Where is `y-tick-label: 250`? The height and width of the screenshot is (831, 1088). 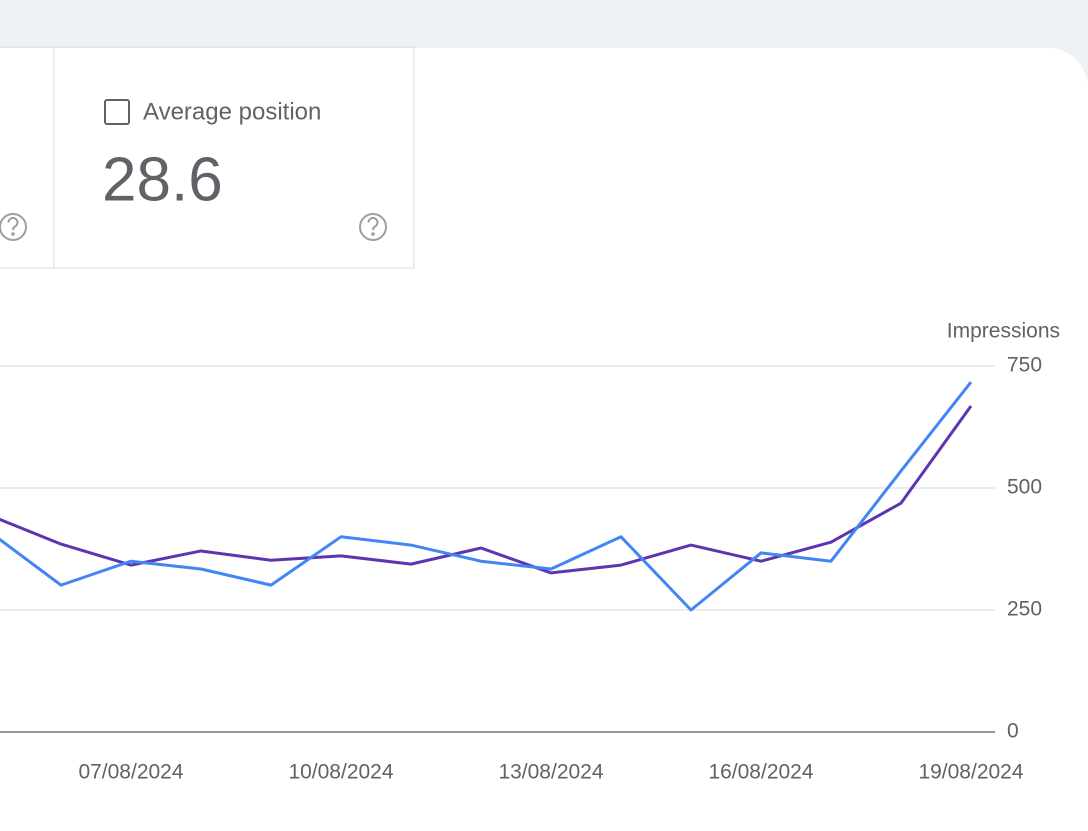
y-tick-label: 250 is located at coordinates (1024, 609).